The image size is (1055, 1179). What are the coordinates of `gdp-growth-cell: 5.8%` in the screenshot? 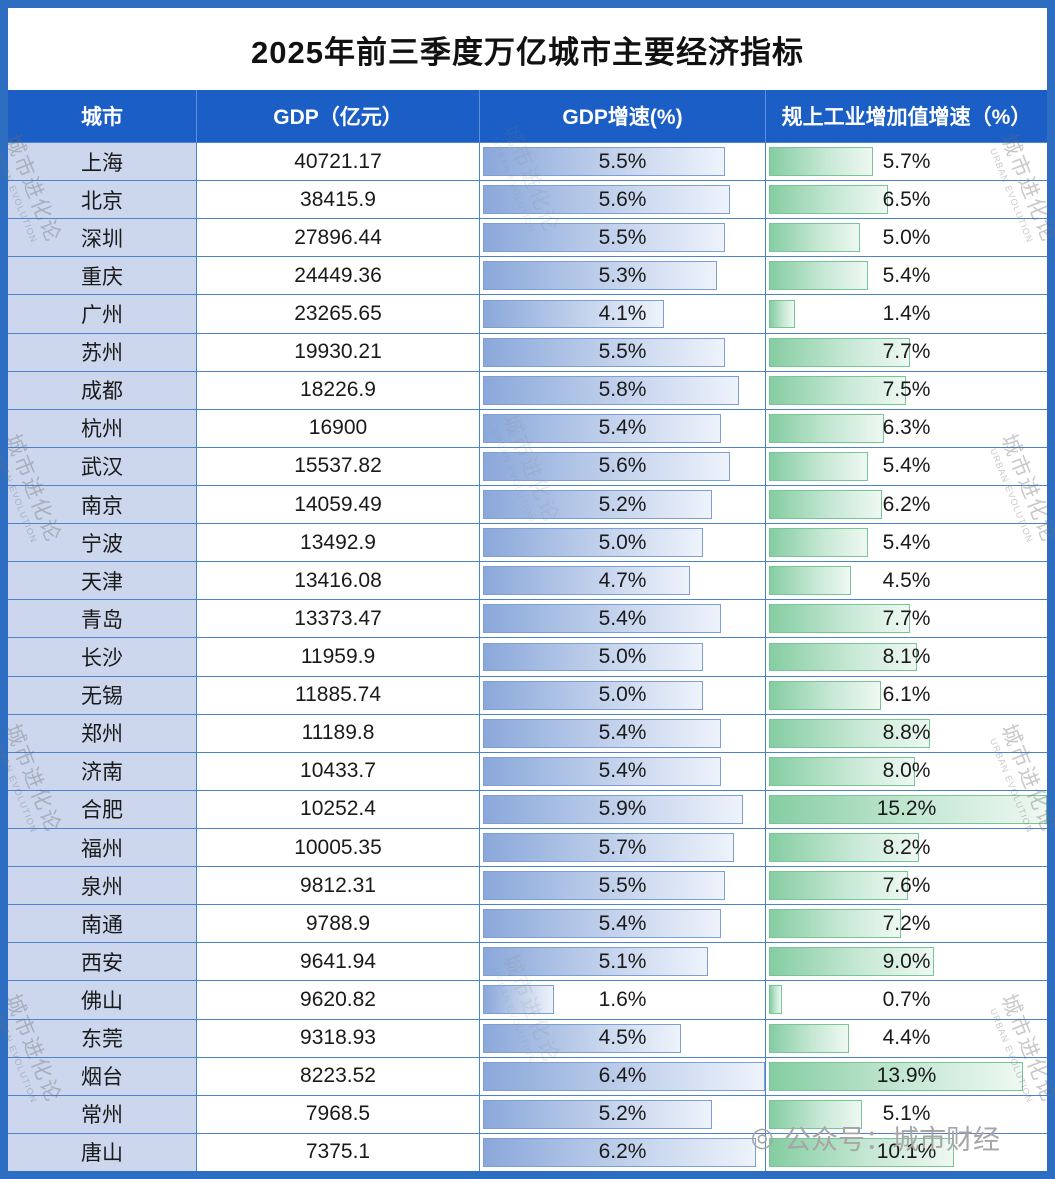 It's located at (622, 390).